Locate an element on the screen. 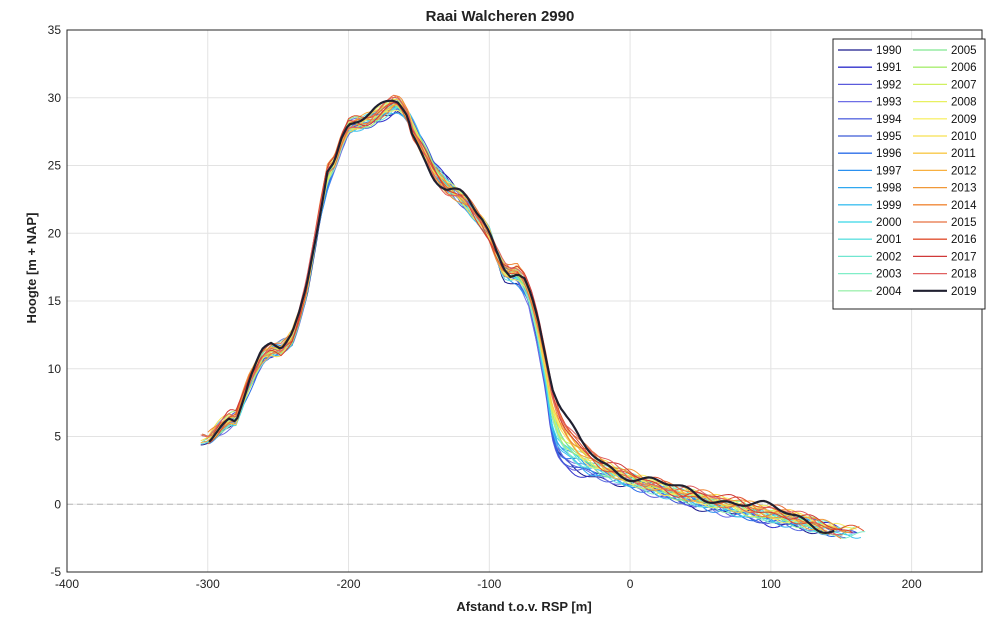  legend-entry: 1992 is located at coordinates (889, 85).